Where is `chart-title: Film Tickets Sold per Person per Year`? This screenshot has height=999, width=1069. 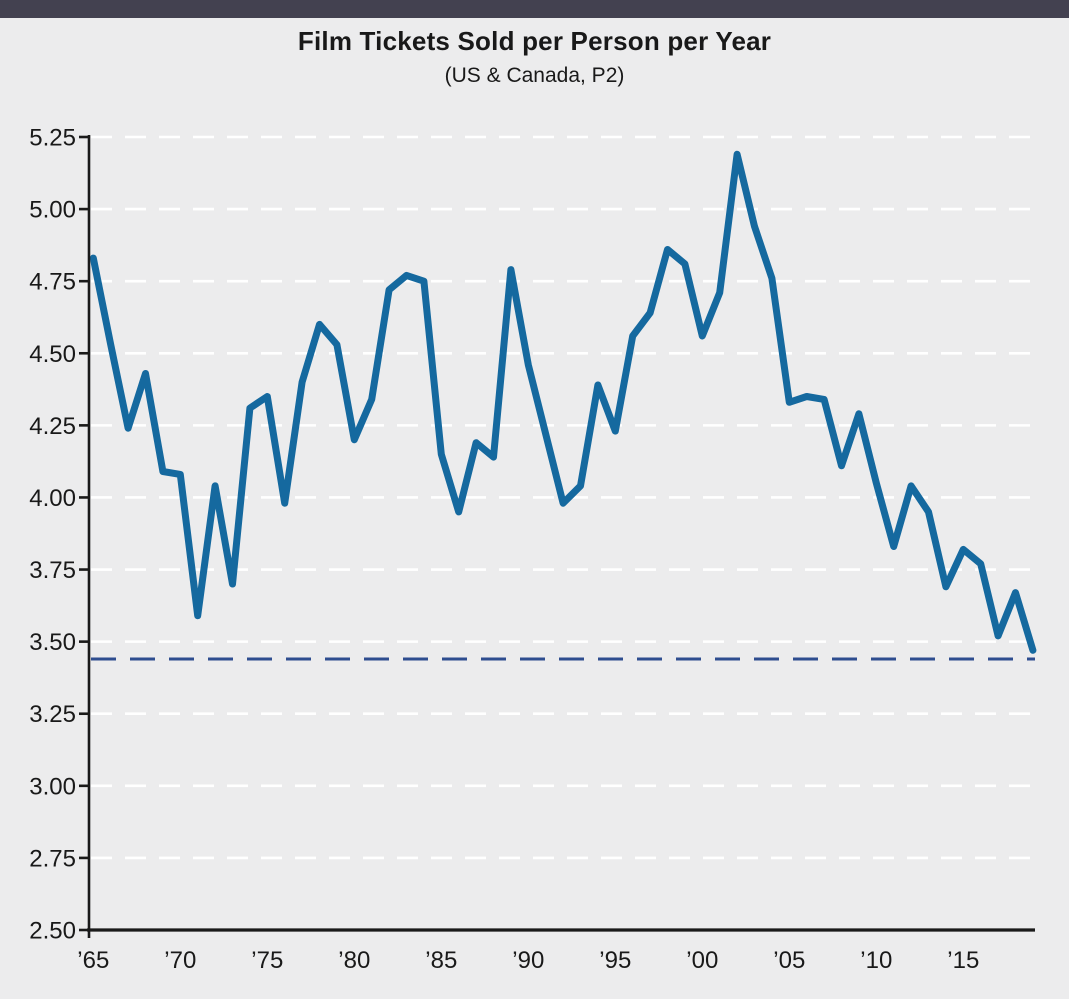
chart-title: Film Tickets Sold per Person per Year is located at coordinates (534, 41).